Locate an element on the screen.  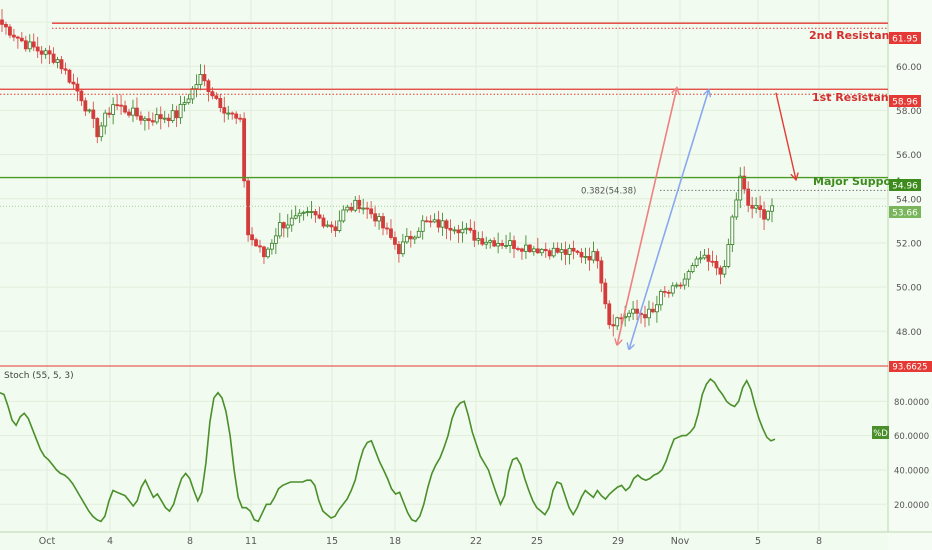
time-tick-label: 11 is located at coordinates (251, 541).